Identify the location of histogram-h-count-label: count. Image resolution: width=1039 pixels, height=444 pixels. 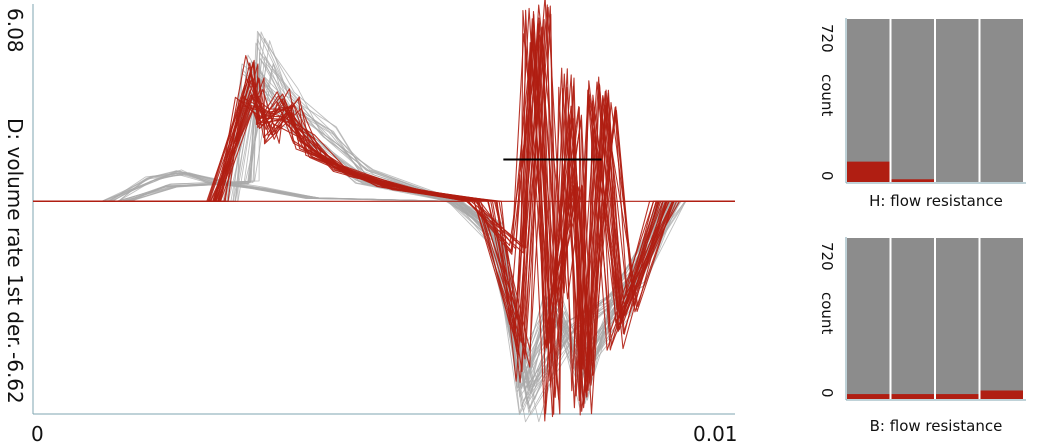
(827, 95).